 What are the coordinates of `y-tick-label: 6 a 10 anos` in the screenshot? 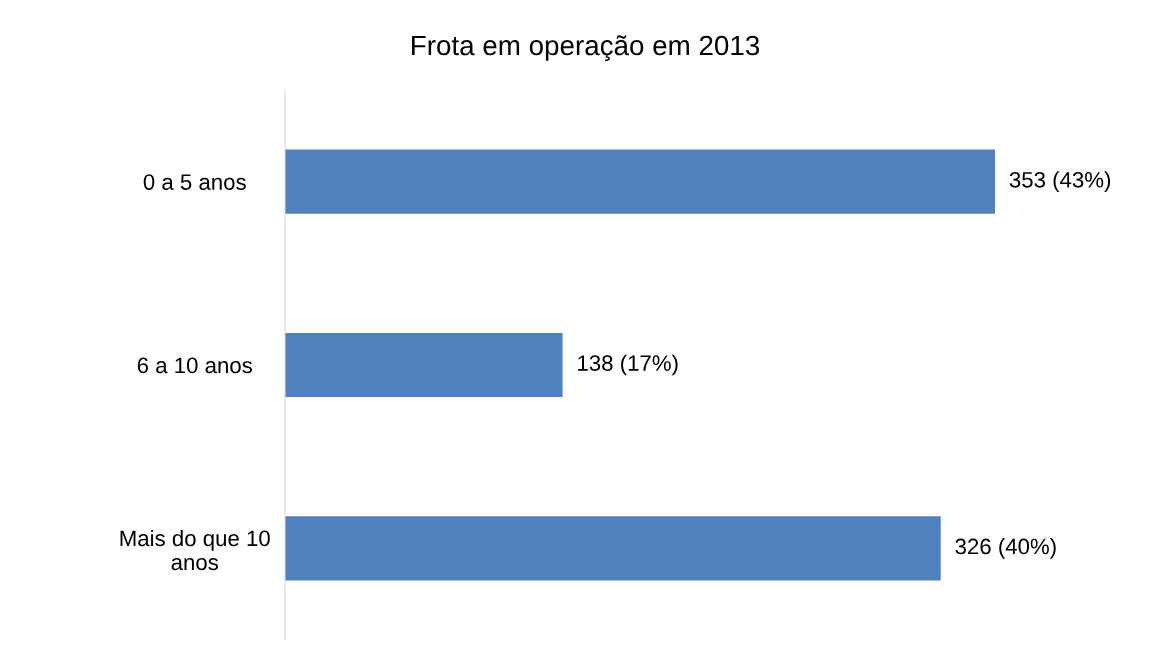 It's located at (194, 365).